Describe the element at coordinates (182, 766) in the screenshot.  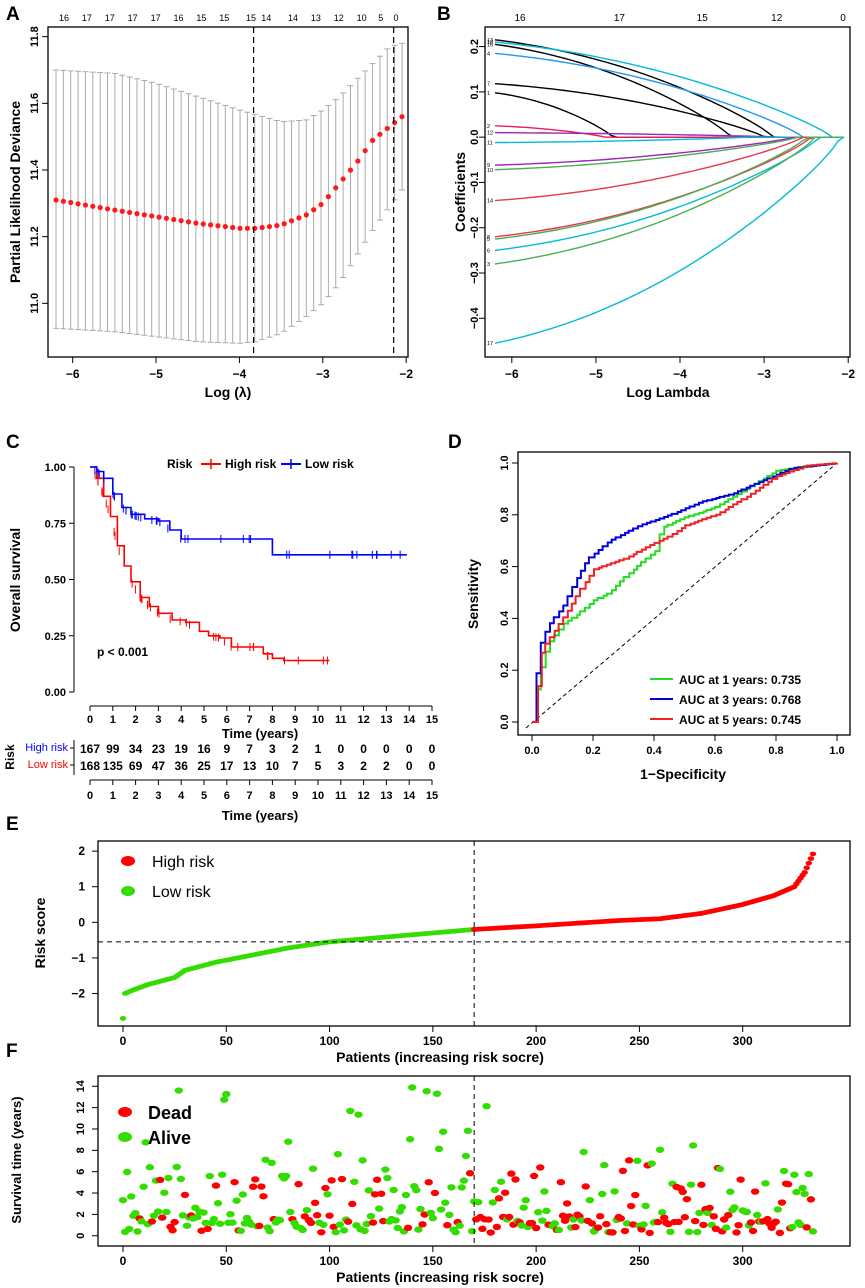
I see `risk-table-cell: 36` at that location.